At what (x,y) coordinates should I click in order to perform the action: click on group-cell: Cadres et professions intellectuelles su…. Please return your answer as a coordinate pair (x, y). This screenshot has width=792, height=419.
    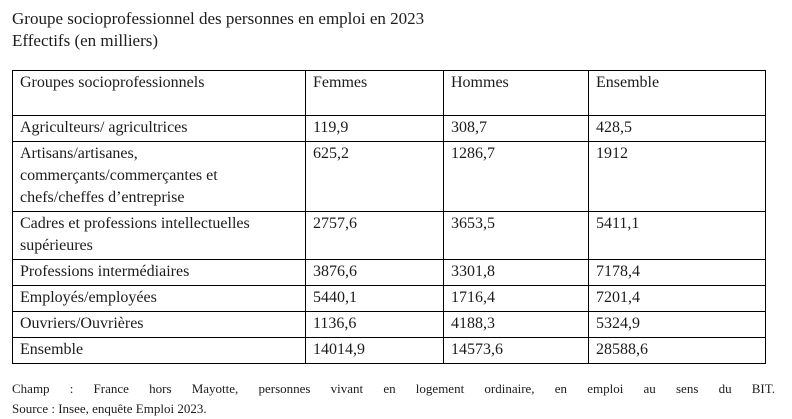
    Looking at the image, I should click on (159, 235).